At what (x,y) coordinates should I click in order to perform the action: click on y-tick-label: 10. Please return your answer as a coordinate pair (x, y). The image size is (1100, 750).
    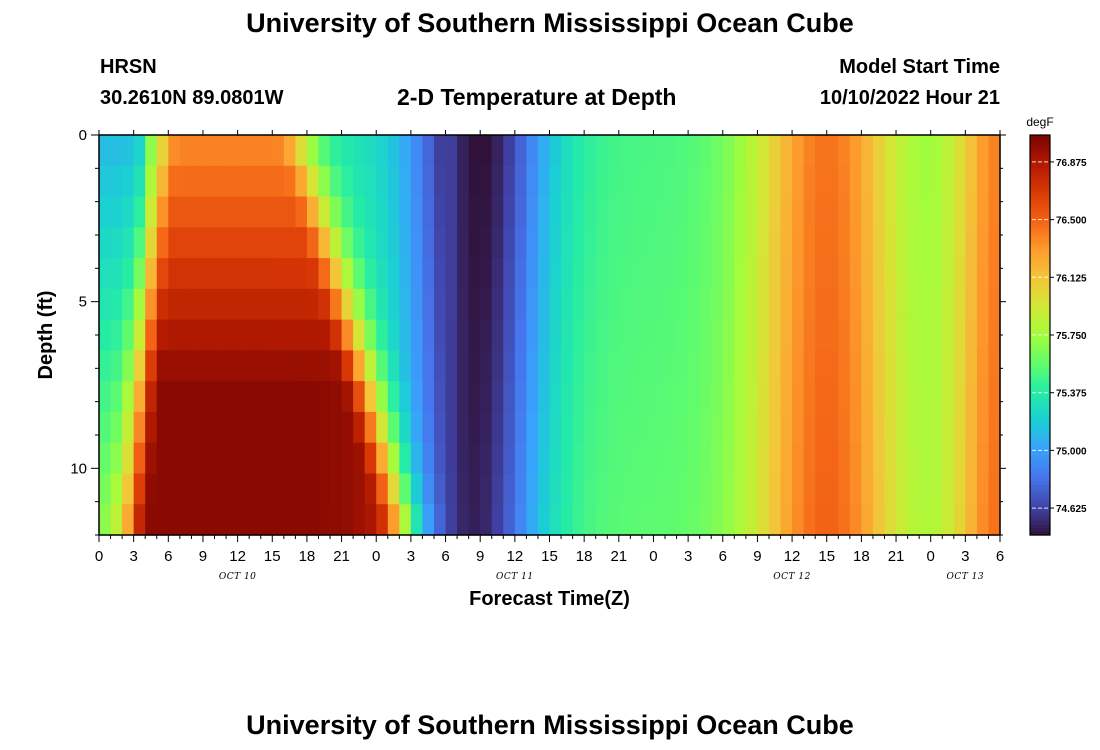
    Looking at the image, I should click on (78, 468).